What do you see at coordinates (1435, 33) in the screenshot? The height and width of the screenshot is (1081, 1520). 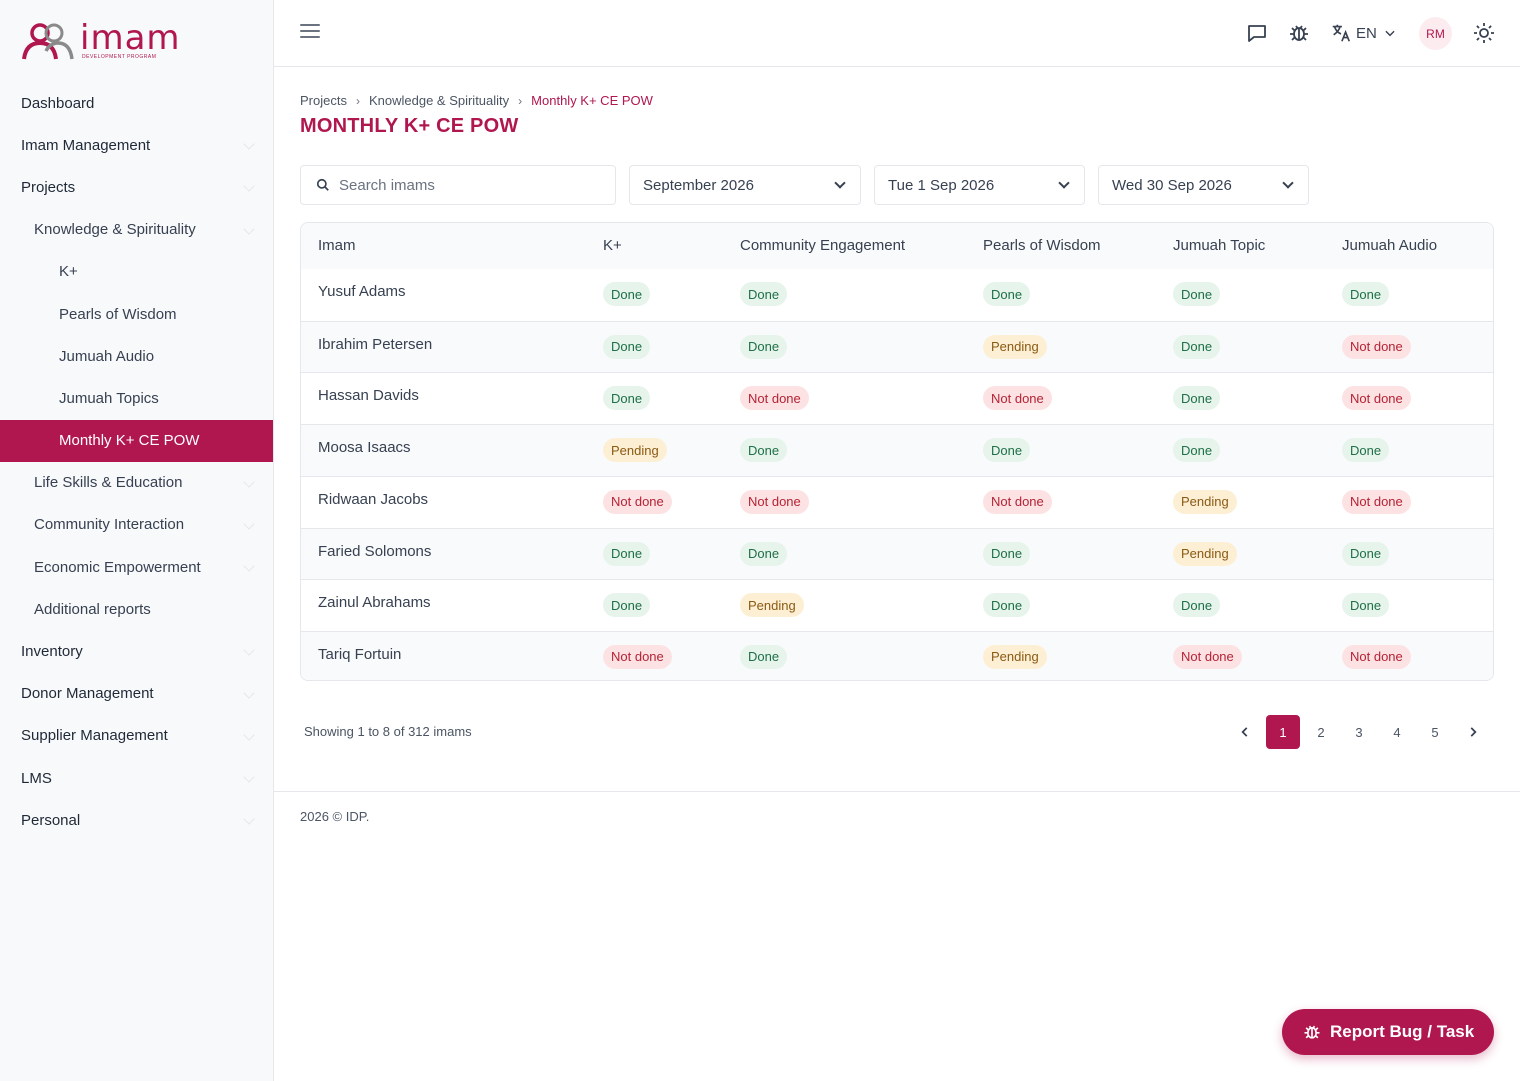 I see `avatar: RM` at bounding box center [1435, 33].